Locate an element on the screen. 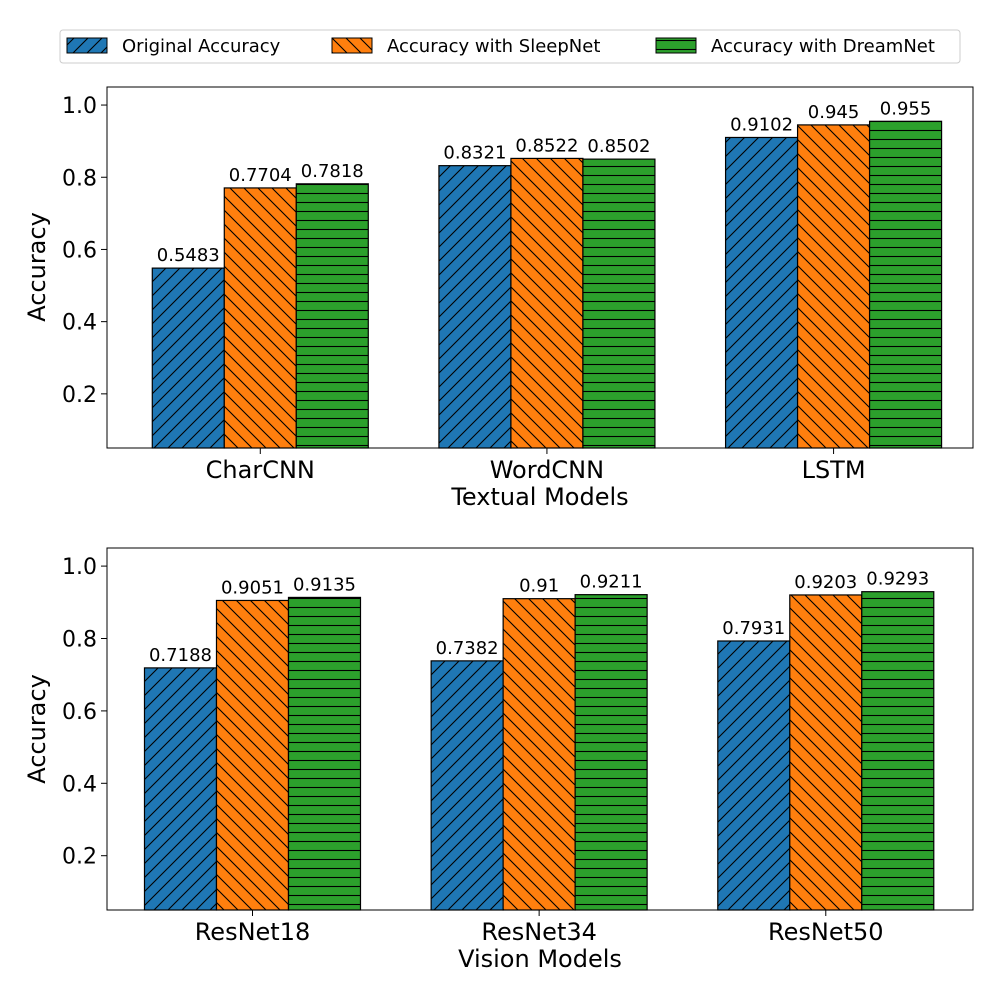 The width and height of the screenshot is (1000, 1000). textual-bar-original-charcnn is located at coordinates (188, 358).